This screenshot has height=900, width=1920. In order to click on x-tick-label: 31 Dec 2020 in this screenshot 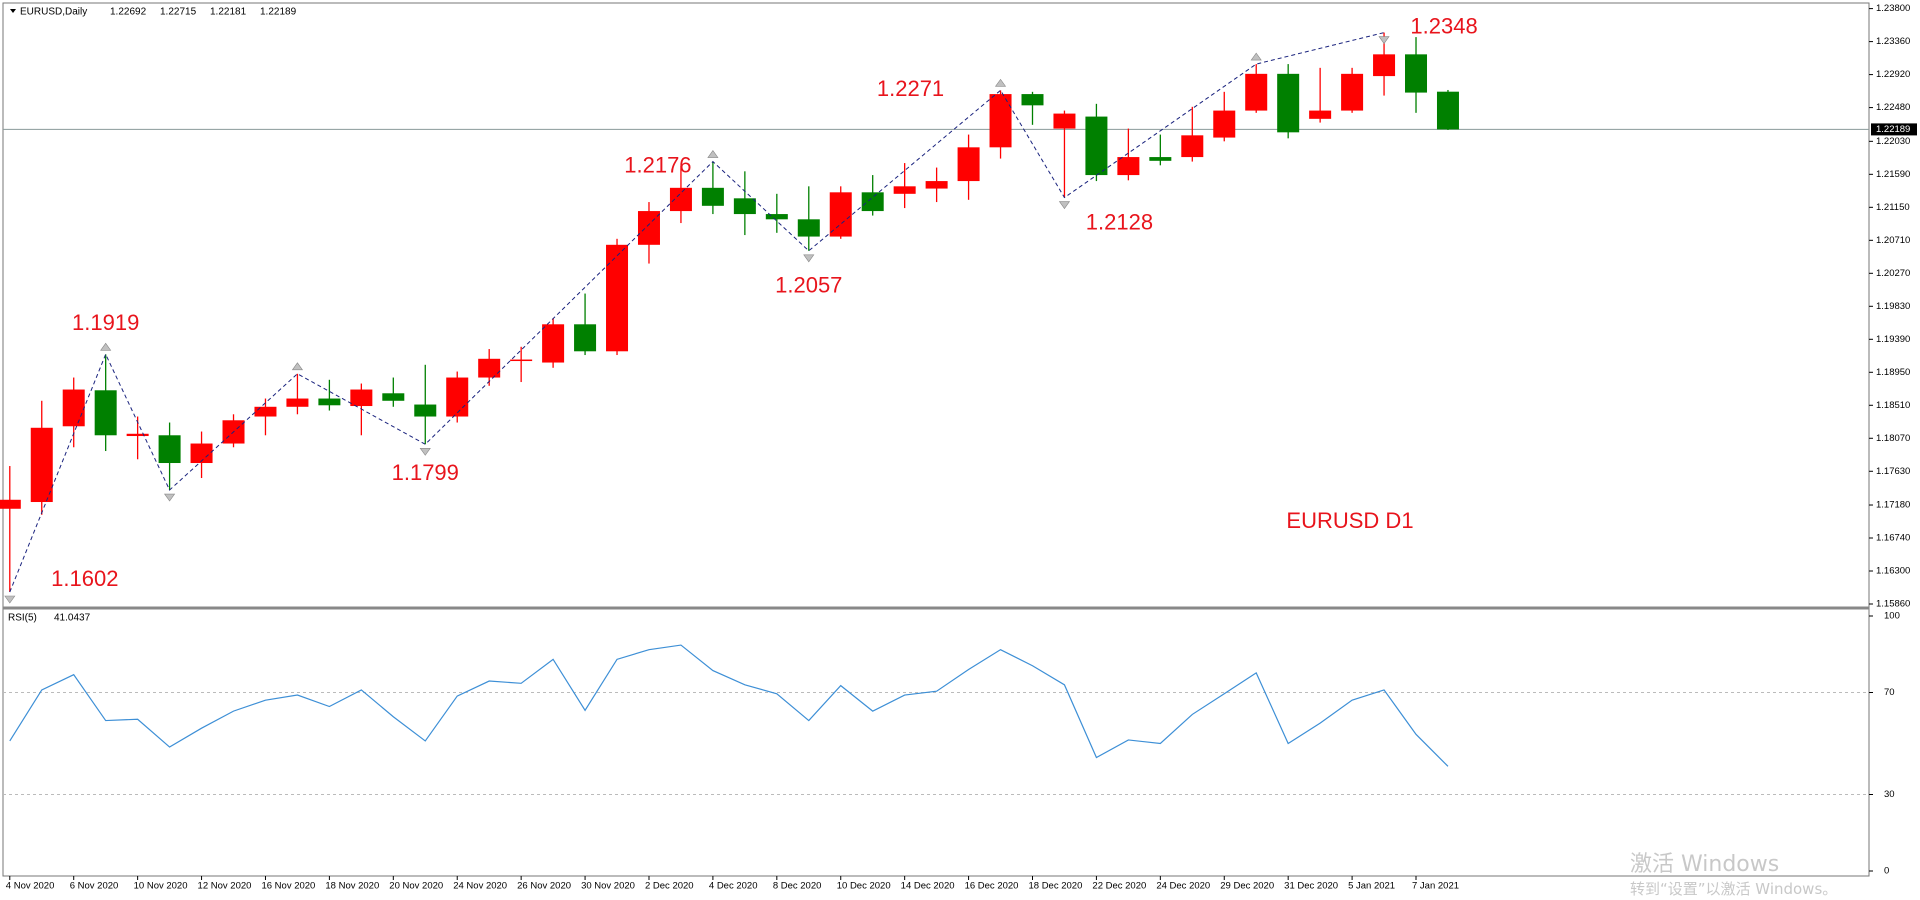, I will do `click(1311, 886)`.